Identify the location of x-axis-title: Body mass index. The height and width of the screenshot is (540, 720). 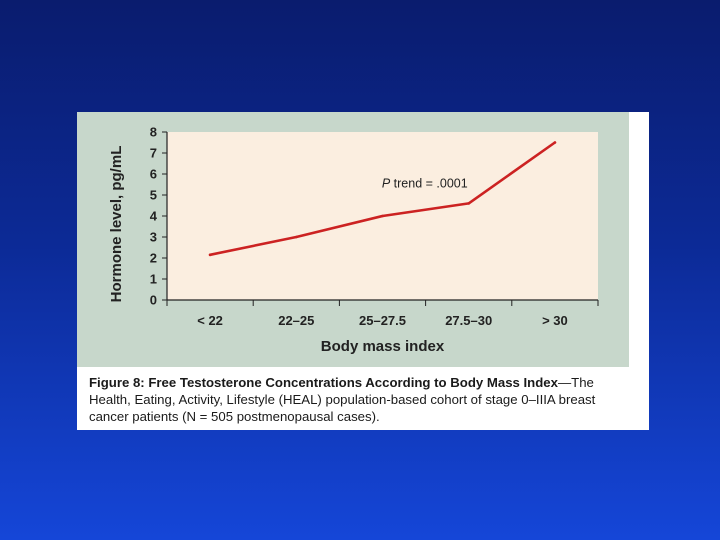
(383, 346).